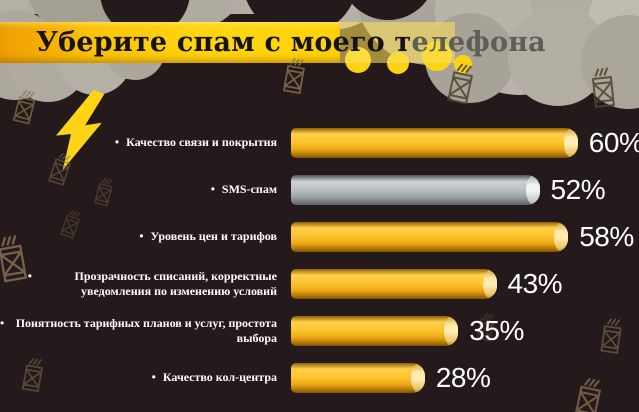 Image resolution: width=639 pixels, height=412 pixels. Describe the element at coordinates (463, 377) in the screenshot. I see `value-label: 28%` at that location.